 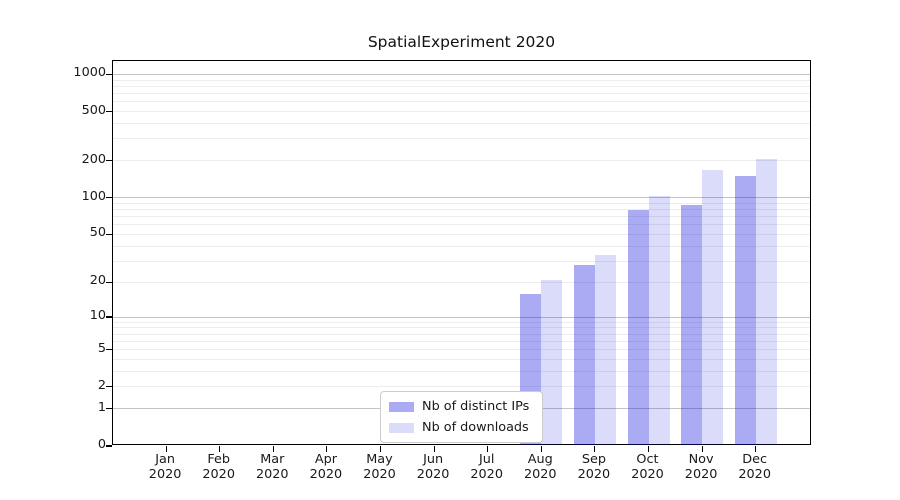 I want to click on legend-swatch-distinct-ips, so click(x=401, y=406).